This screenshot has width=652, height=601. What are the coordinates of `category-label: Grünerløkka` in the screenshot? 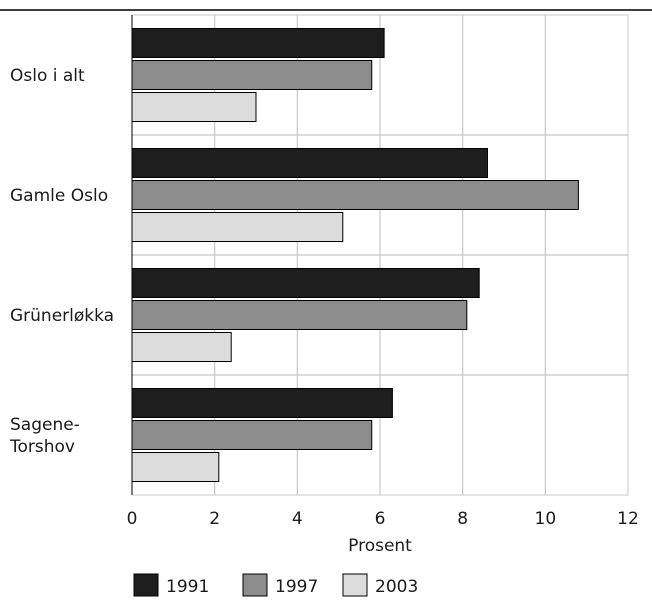 It's located at (62, 316).